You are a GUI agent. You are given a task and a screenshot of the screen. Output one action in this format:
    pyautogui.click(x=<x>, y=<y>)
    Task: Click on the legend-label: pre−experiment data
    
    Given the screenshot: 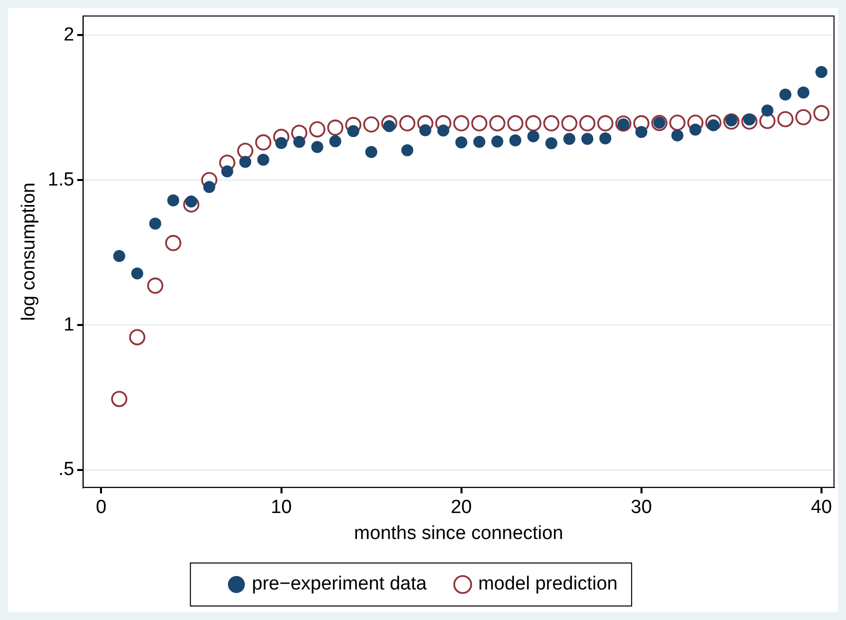 What is the action you would take?
    pyautogui.click(x=340, y=584)
    